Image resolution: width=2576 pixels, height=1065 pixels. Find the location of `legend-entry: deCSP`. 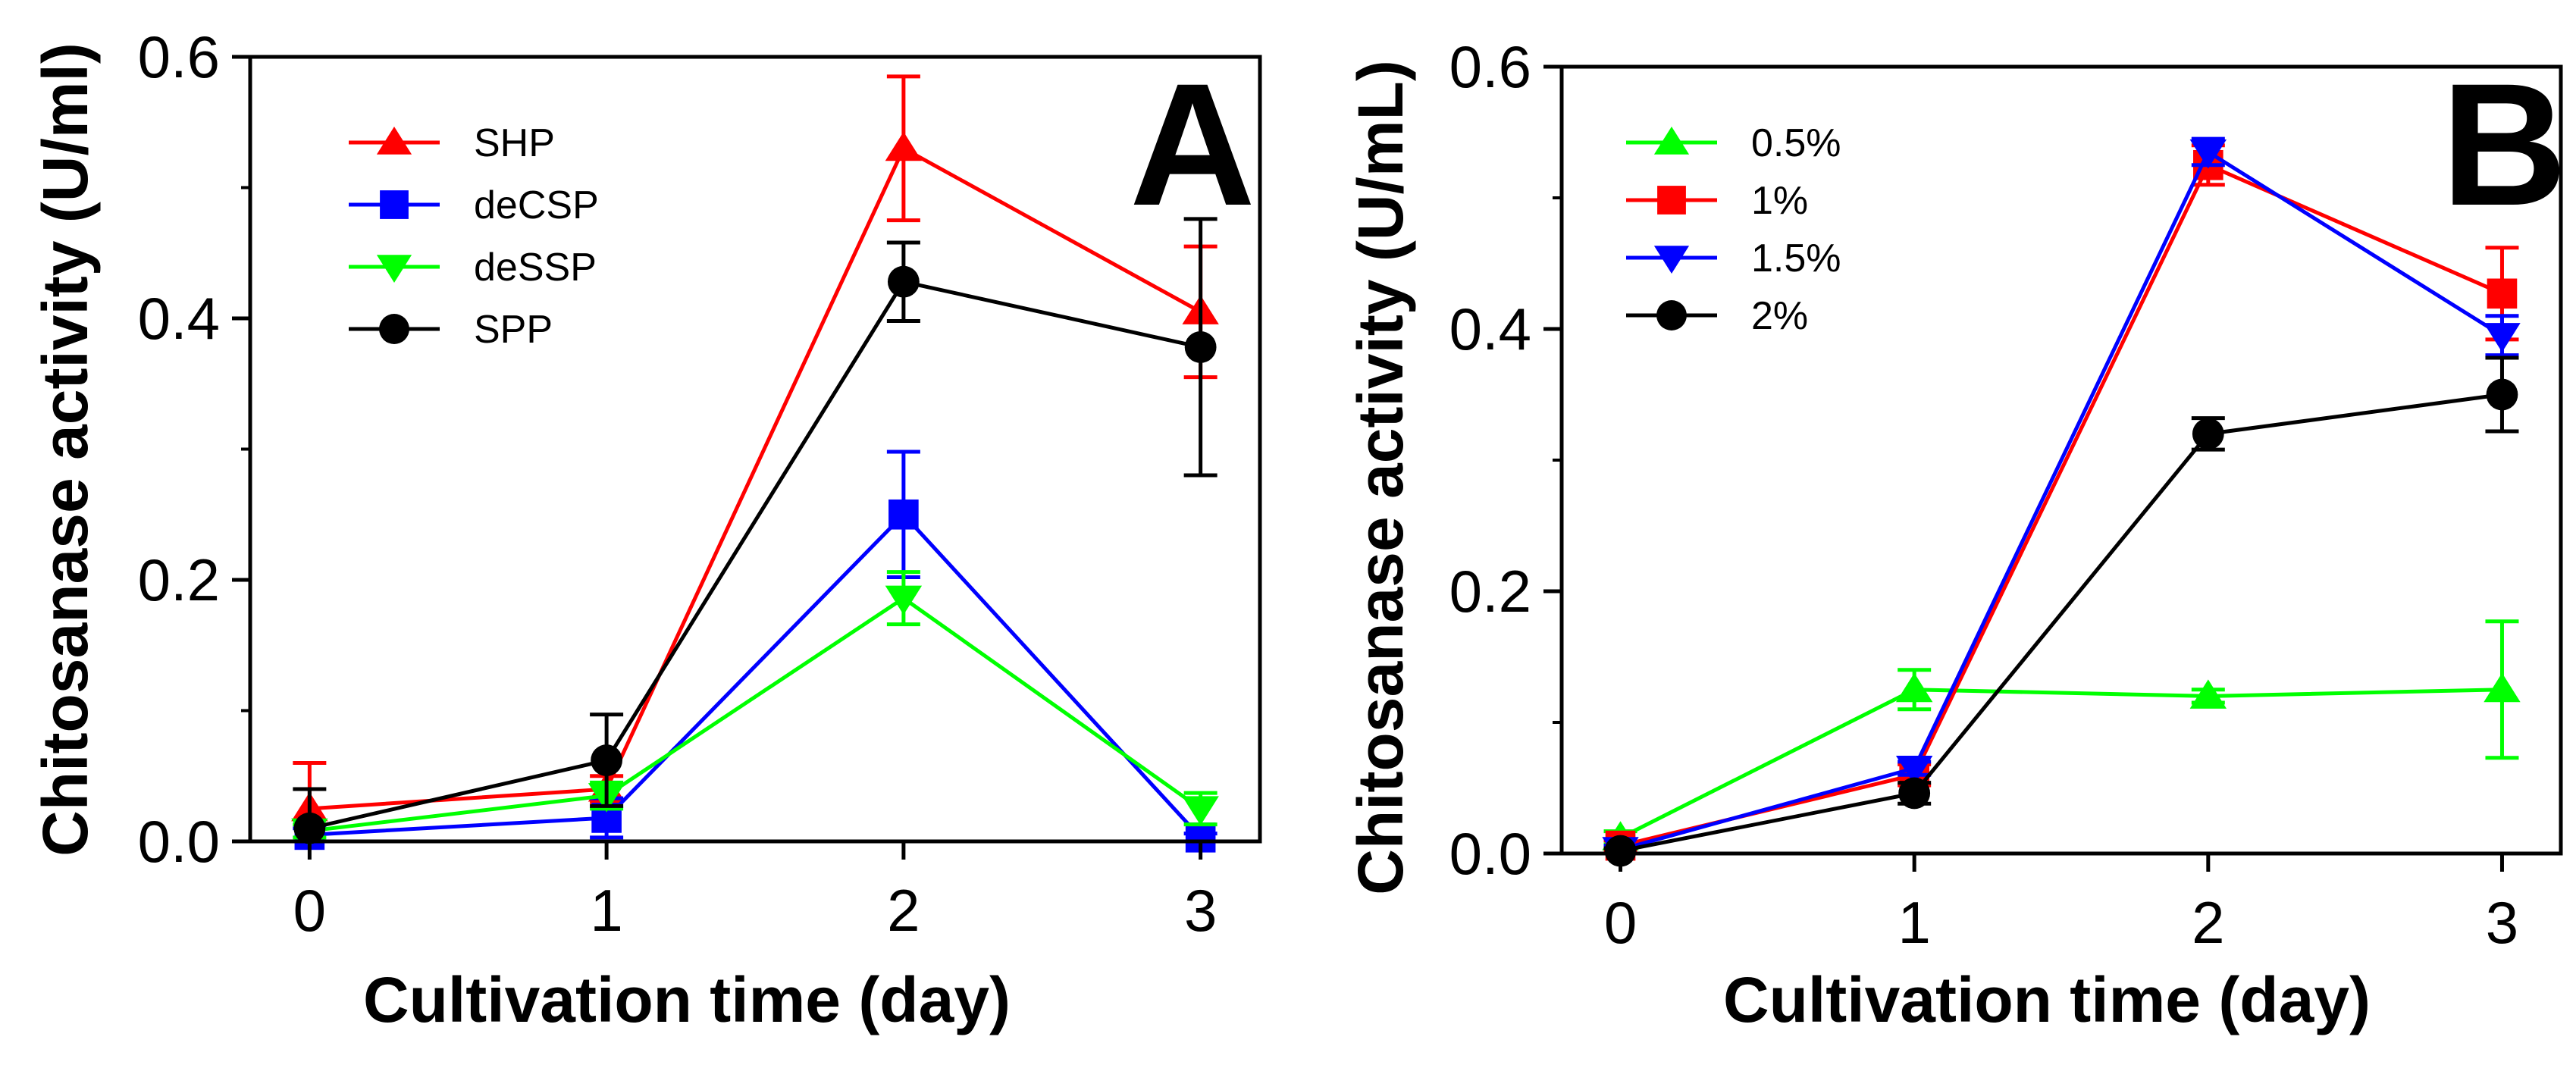

legend-entry: deCSP is located at coordinates (474, 205).